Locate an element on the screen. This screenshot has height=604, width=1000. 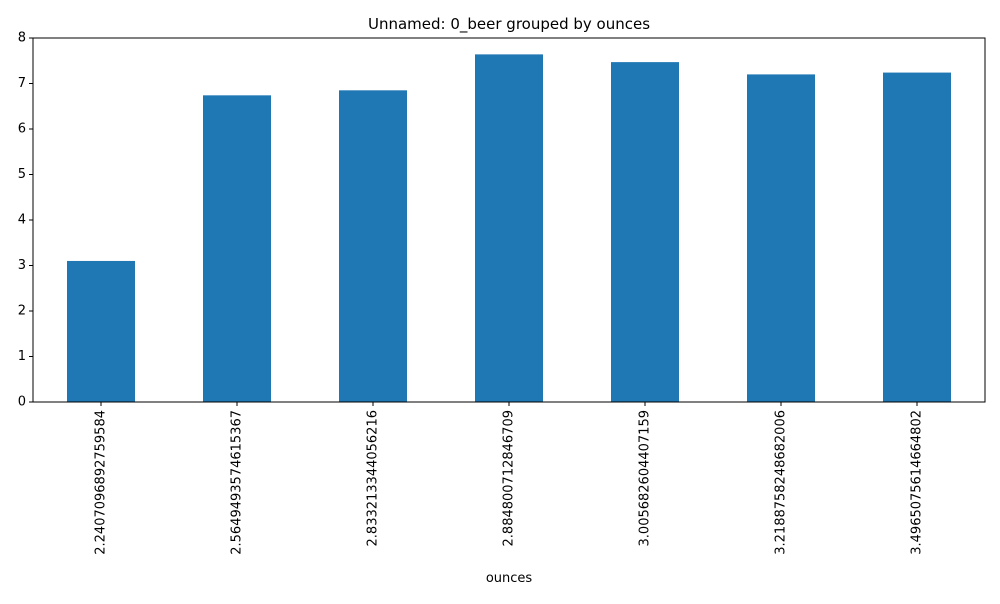
x-tick-label: 2.833213344056216 is located at coordinates (373, 478).